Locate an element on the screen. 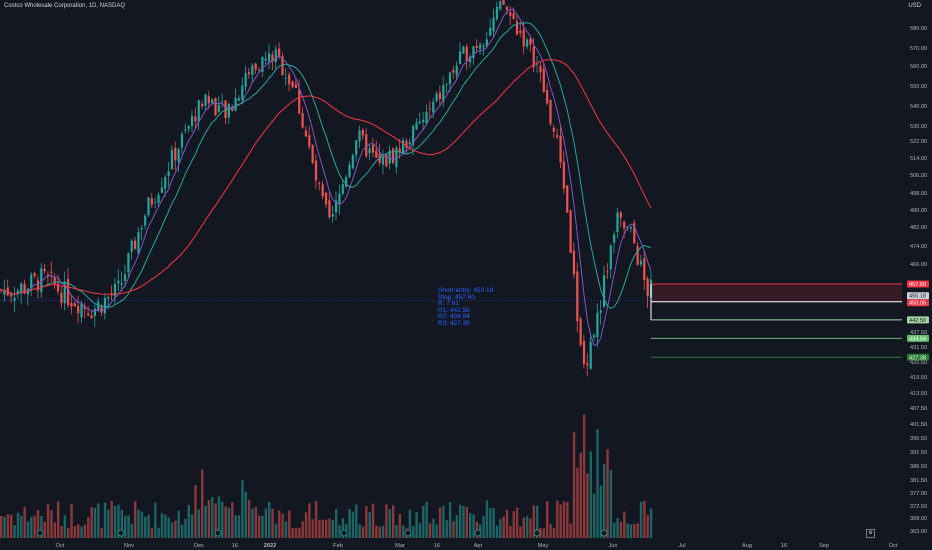 The width and height of the screenshot is (932, 550). gear-icon: ⚙ is located at coordinates (870, 533).